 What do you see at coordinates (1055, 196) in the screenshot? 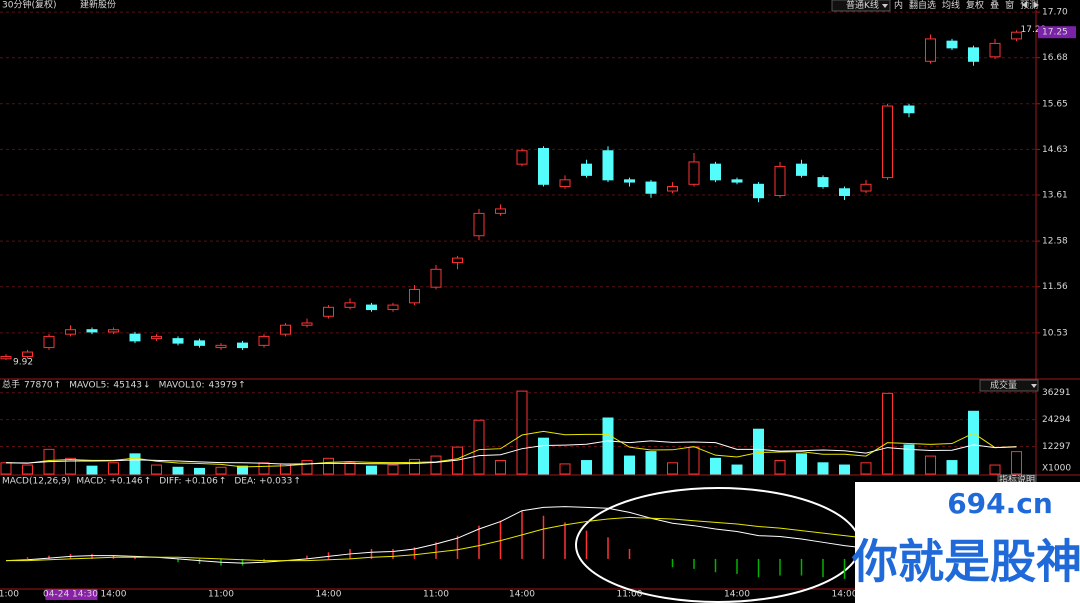
I see `y-tick-label: 13.61` at bounding box center [1055, 196].